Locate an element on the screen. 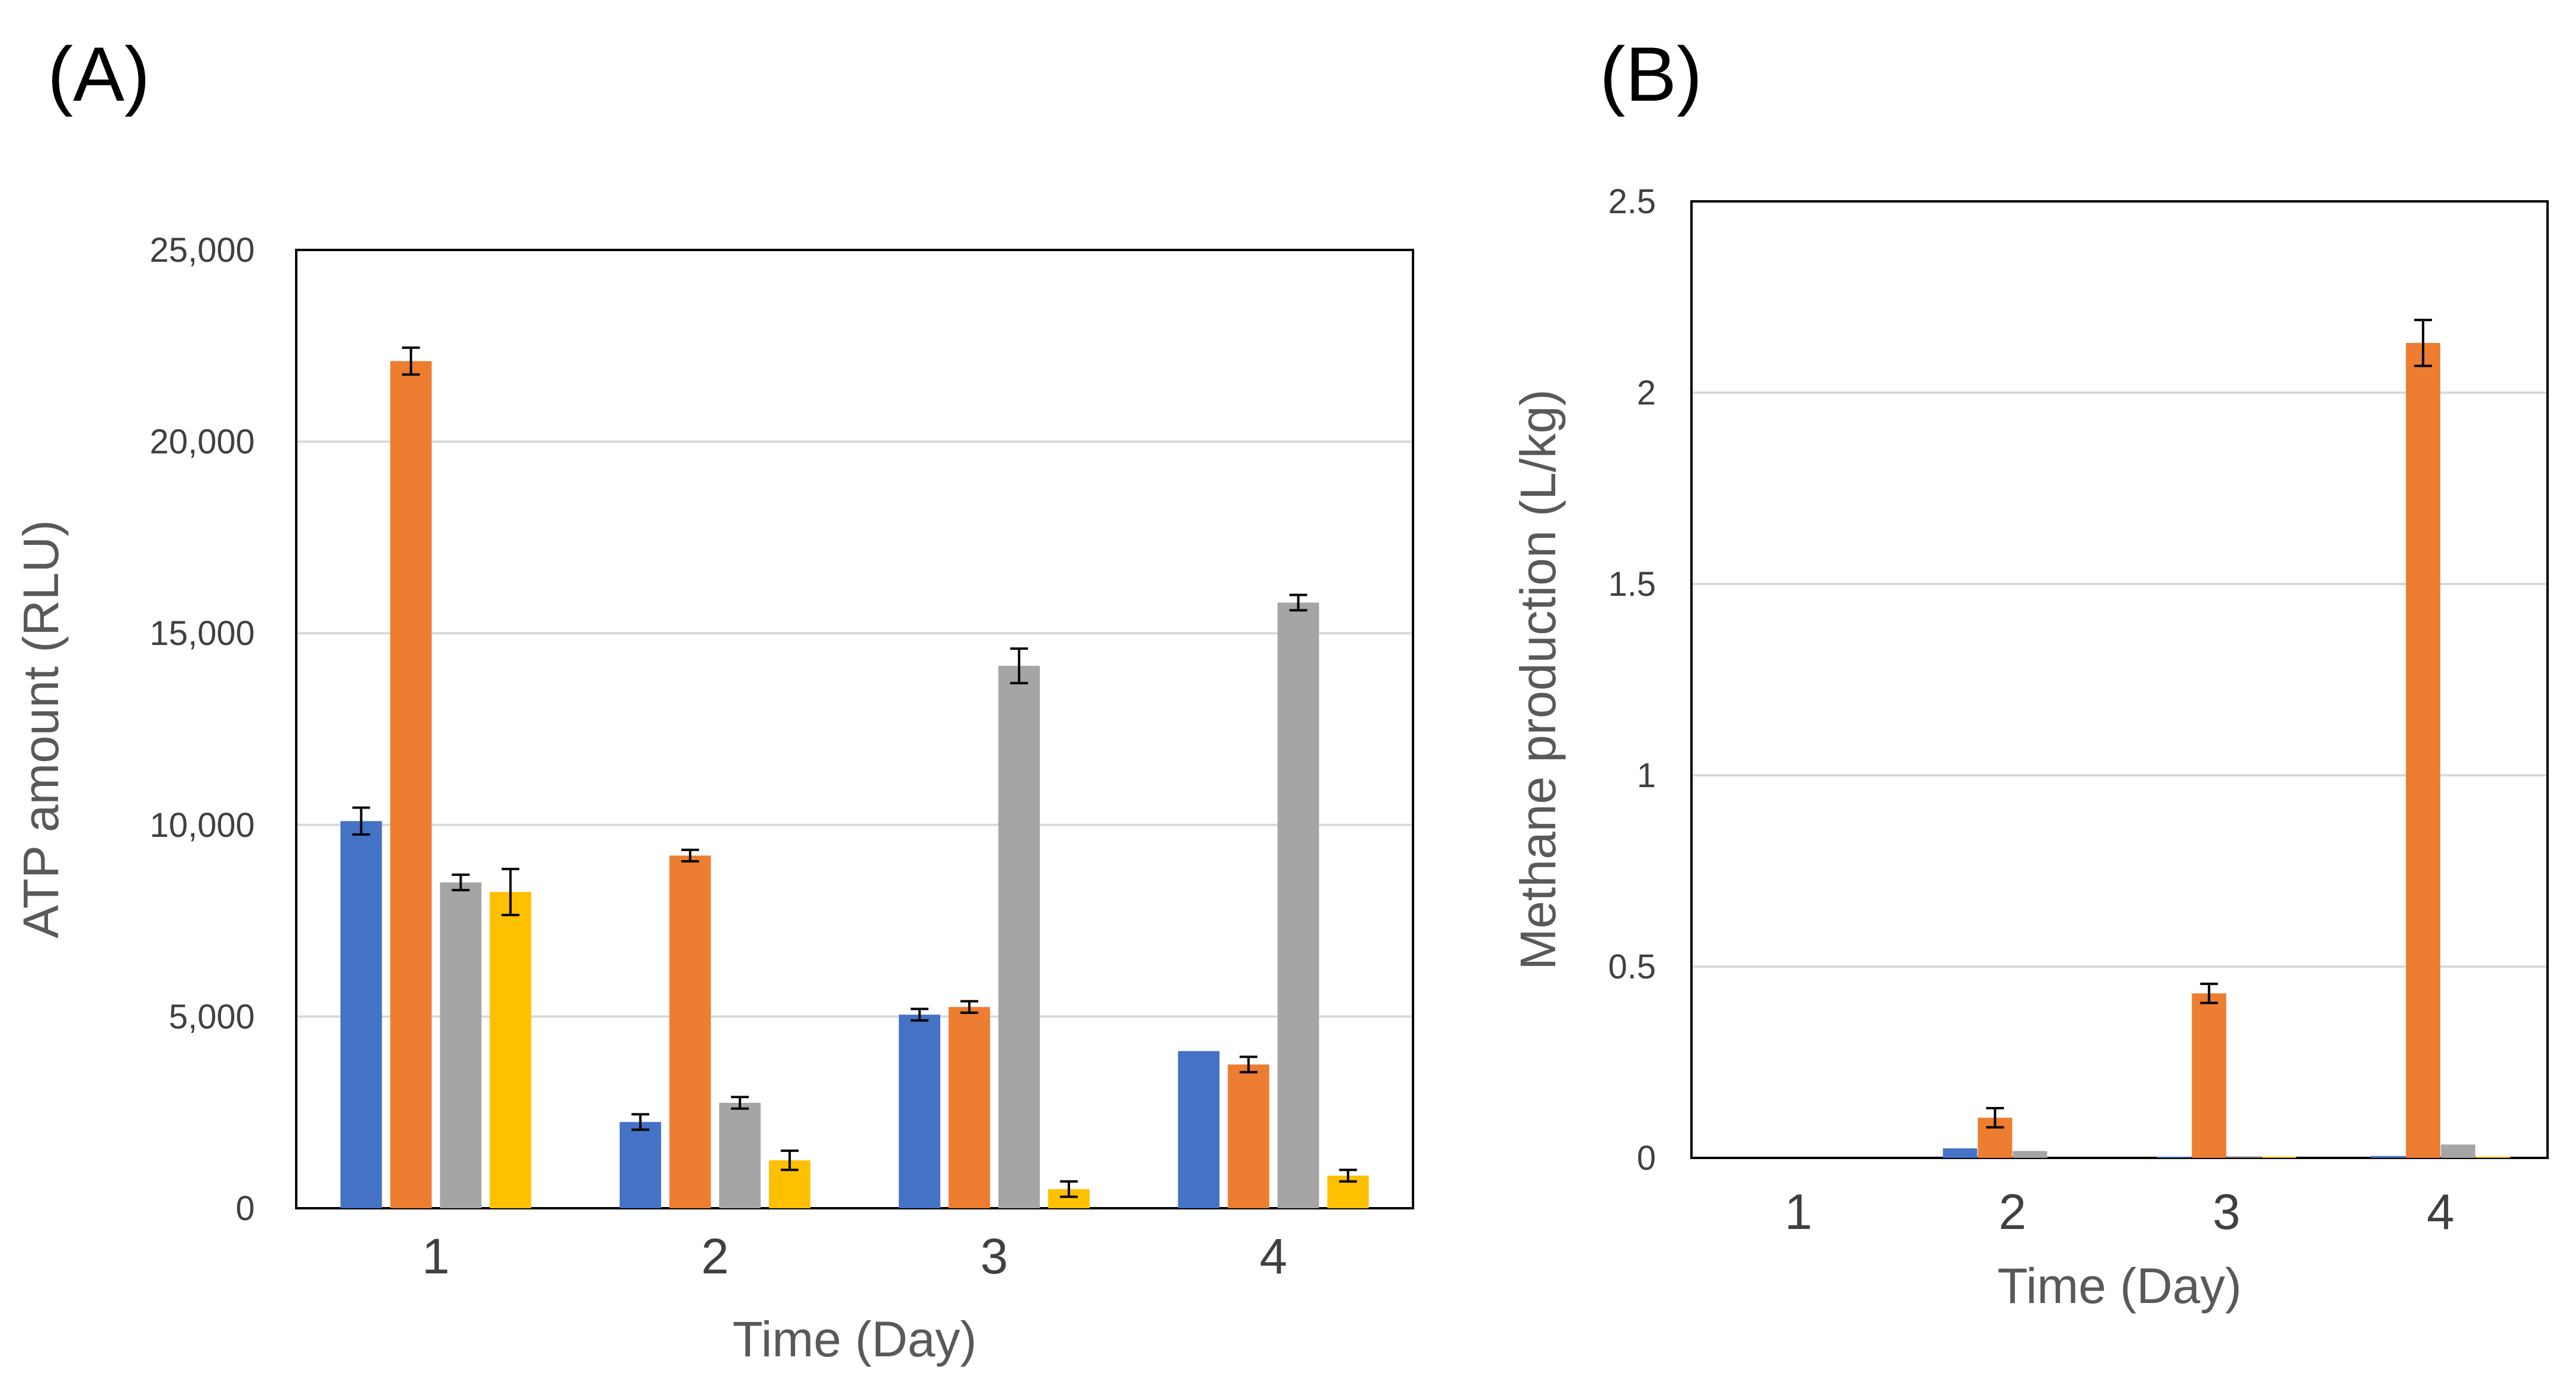  panel-a-label: (A) is located at coordinates (98, 74).